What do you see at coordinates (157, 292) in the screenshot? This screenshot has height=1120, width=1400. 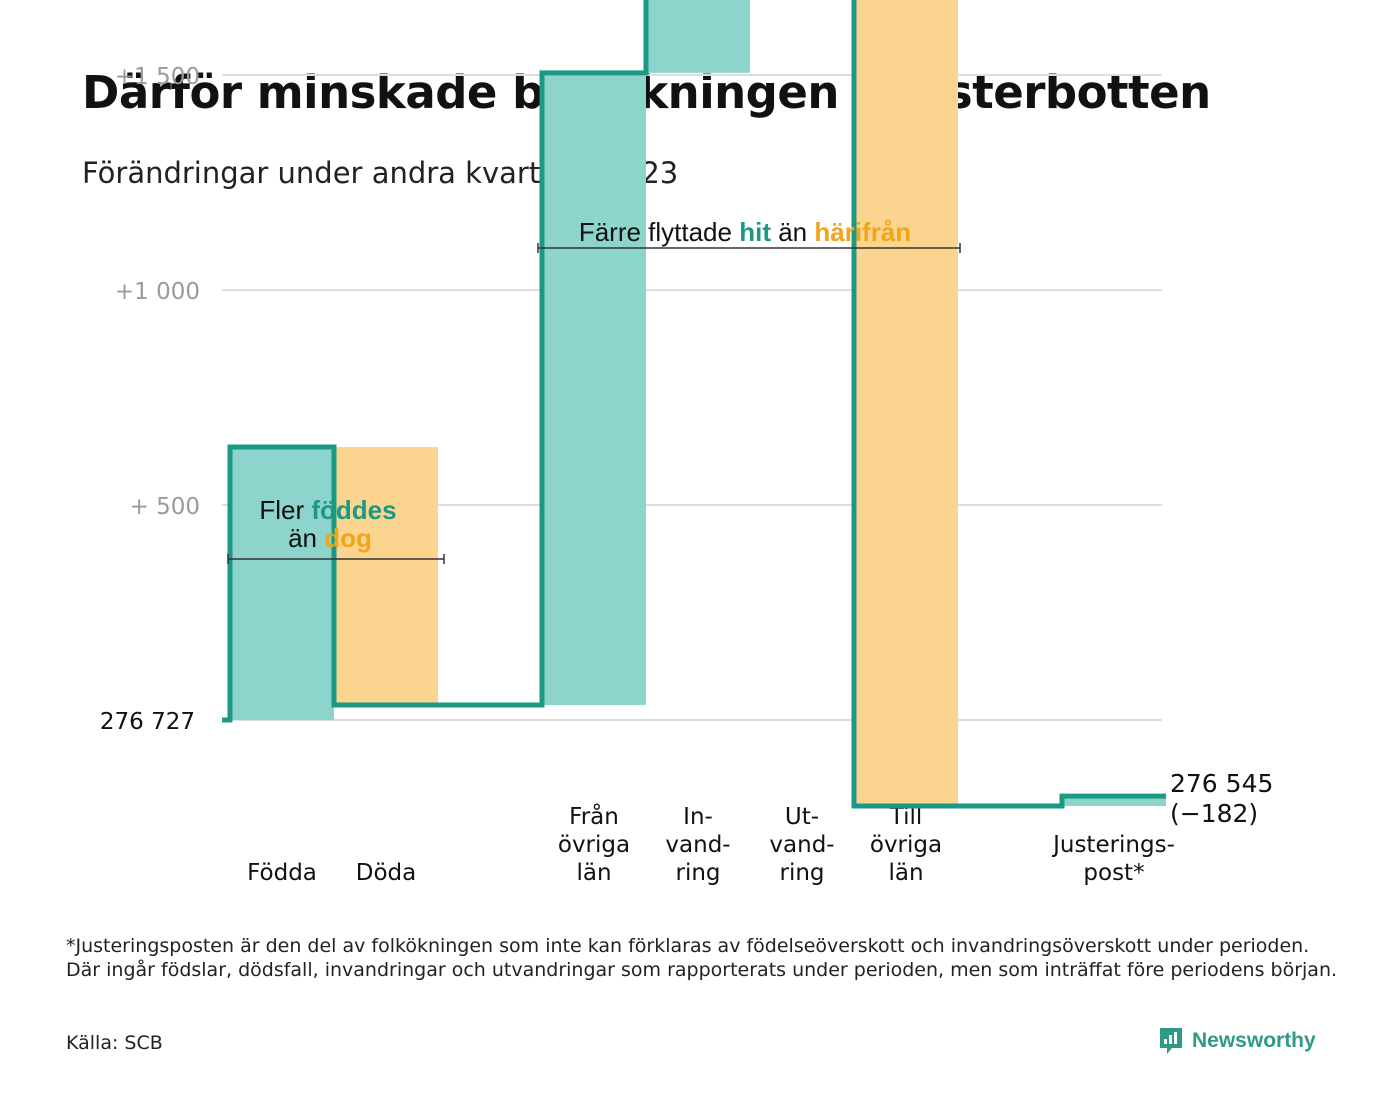 I see `y-tick-label: +1 000` at bounding box center [157, 292].